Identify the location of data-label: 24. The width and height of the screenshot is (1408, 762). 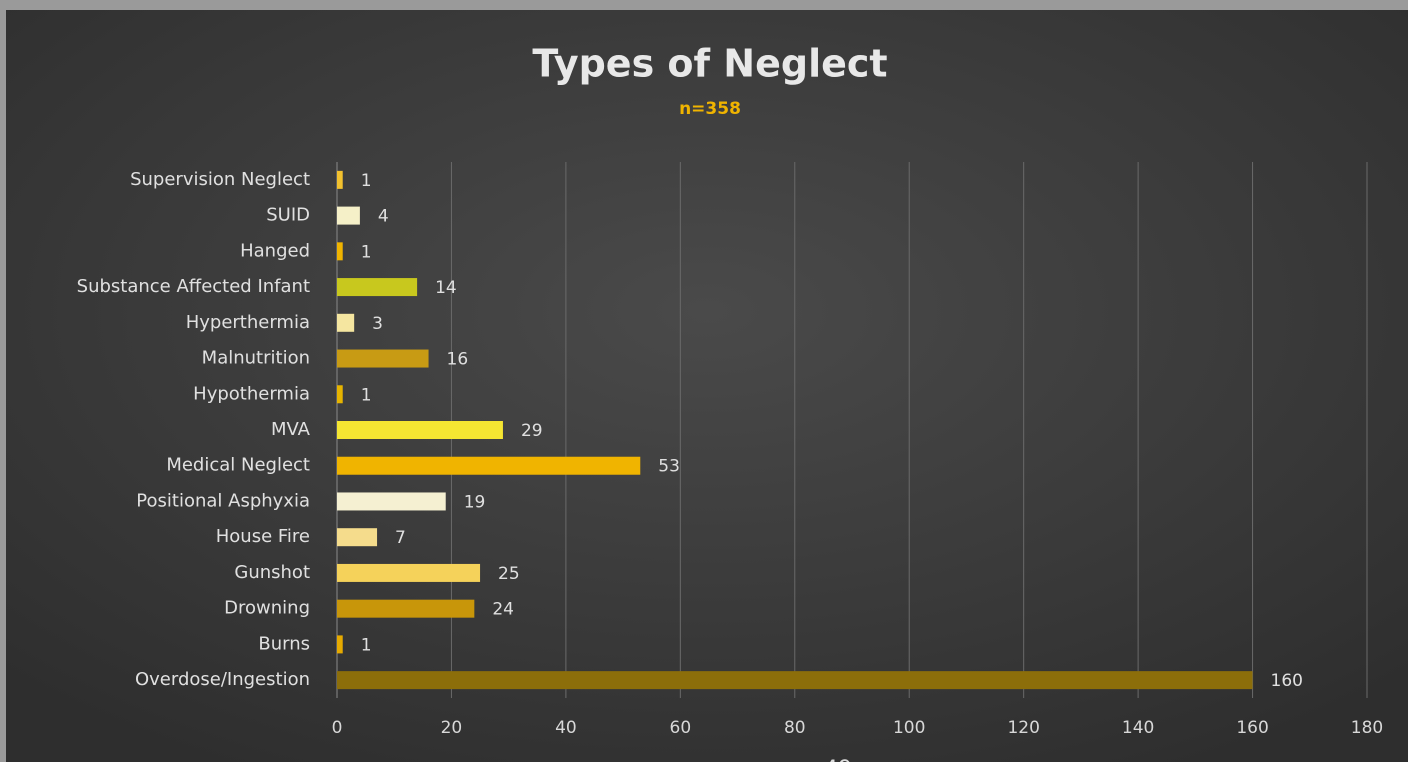
(503, 610).